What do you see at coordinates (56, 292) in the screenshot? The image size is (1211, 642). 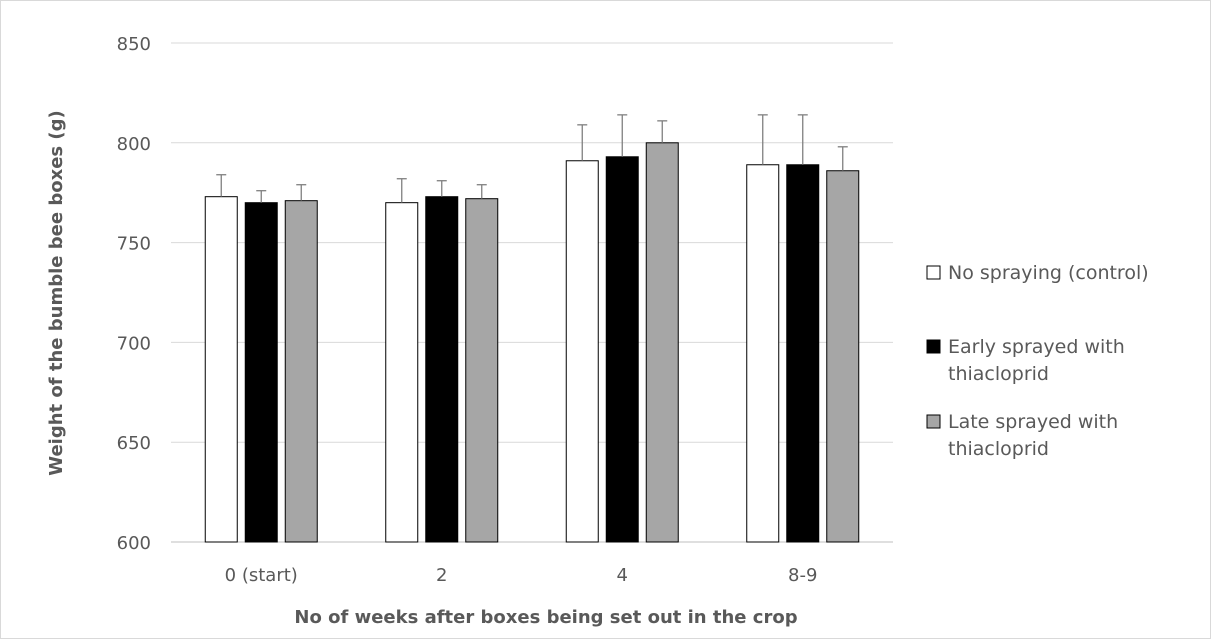 I see `y-axis-title: Weight of the bumble bee boxes (g)` at bounding box center [56, 292].